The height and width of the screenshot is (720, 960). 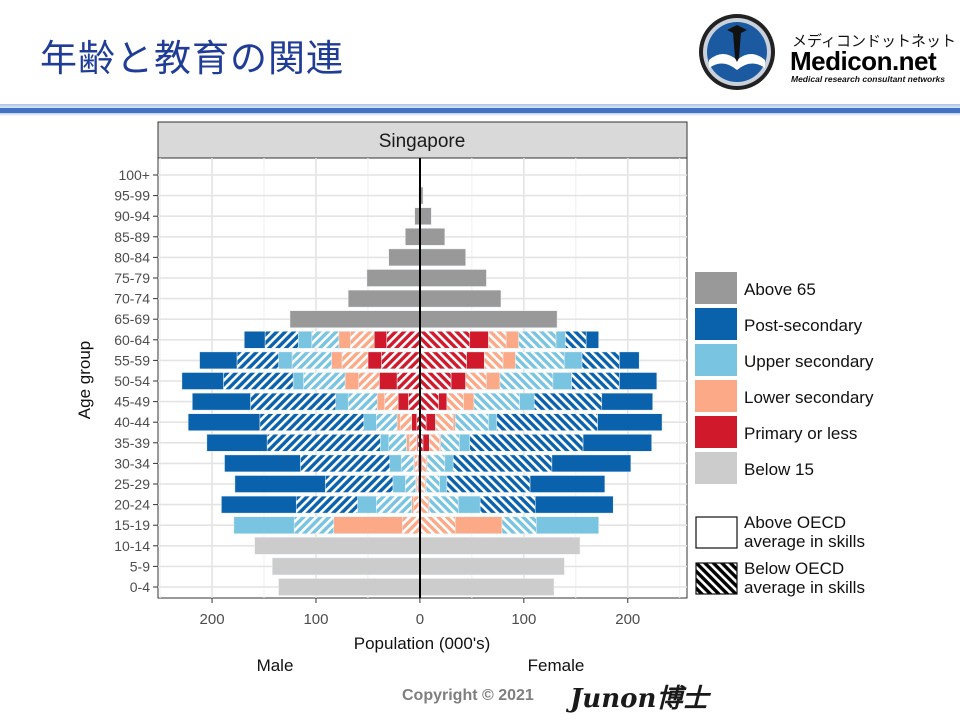 I want to click on bar-male-45-49-primary-or-less-above, so click(x=403, y=401).